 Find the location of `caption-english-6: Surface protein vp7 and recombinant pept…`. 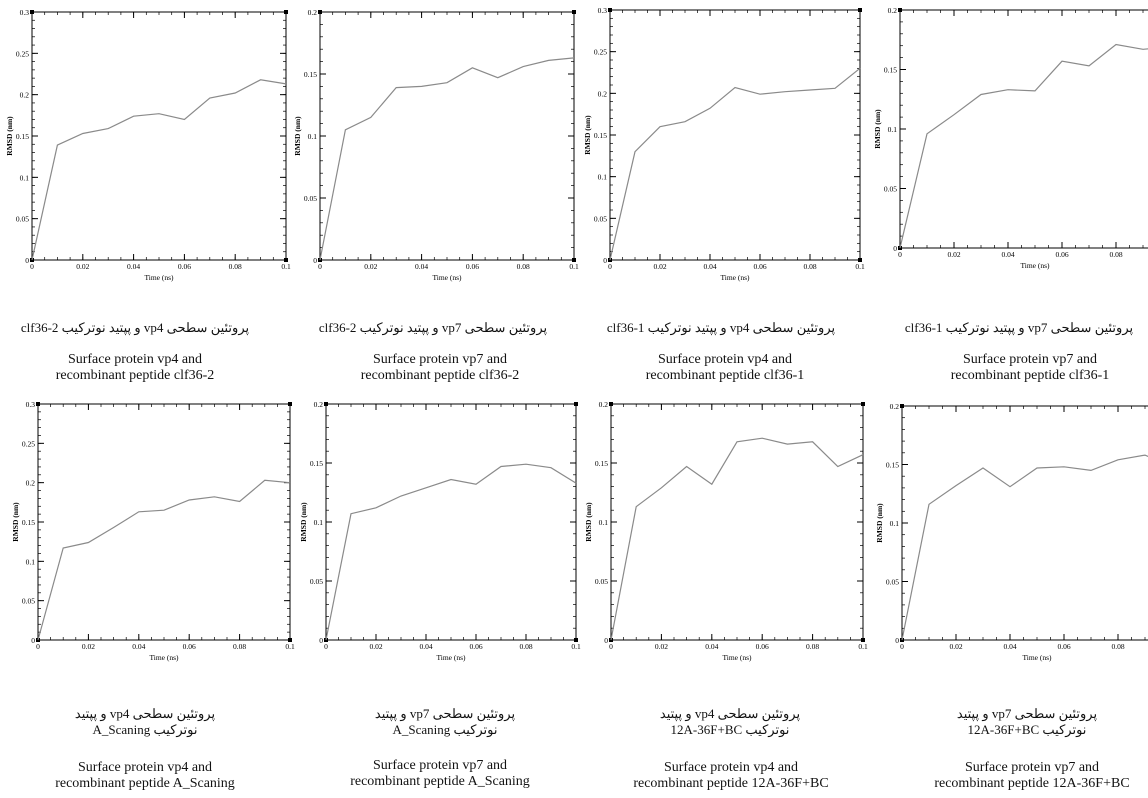

caption-english-6: Surface protein vp7 and recombinant pept… is located at coordinates (440, 773).